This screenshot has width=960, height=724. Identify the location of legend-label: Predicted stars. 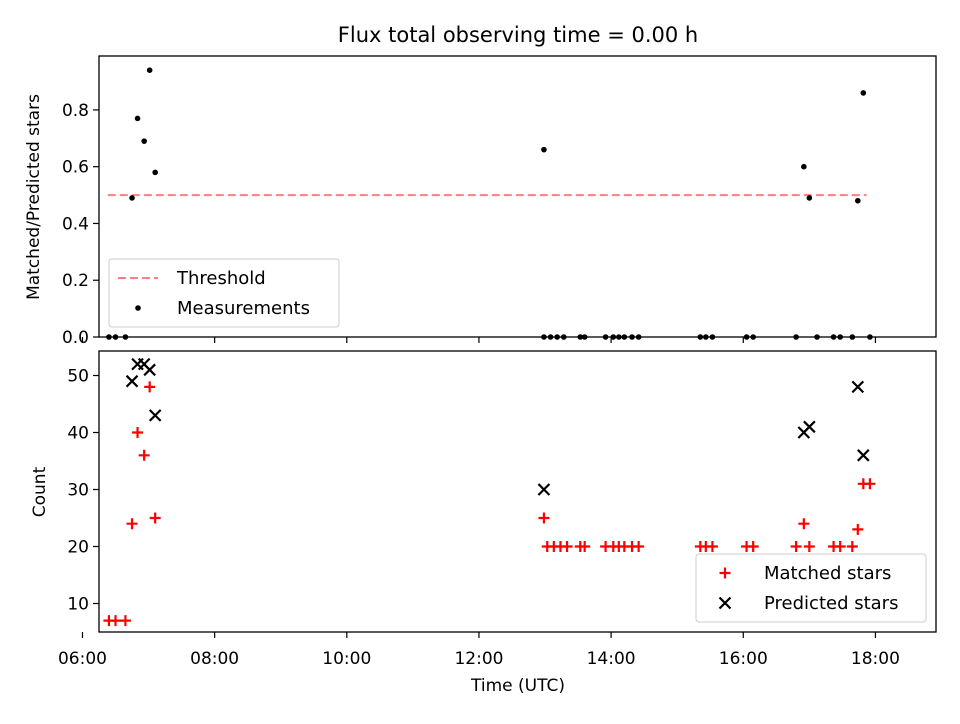
(831, 603).